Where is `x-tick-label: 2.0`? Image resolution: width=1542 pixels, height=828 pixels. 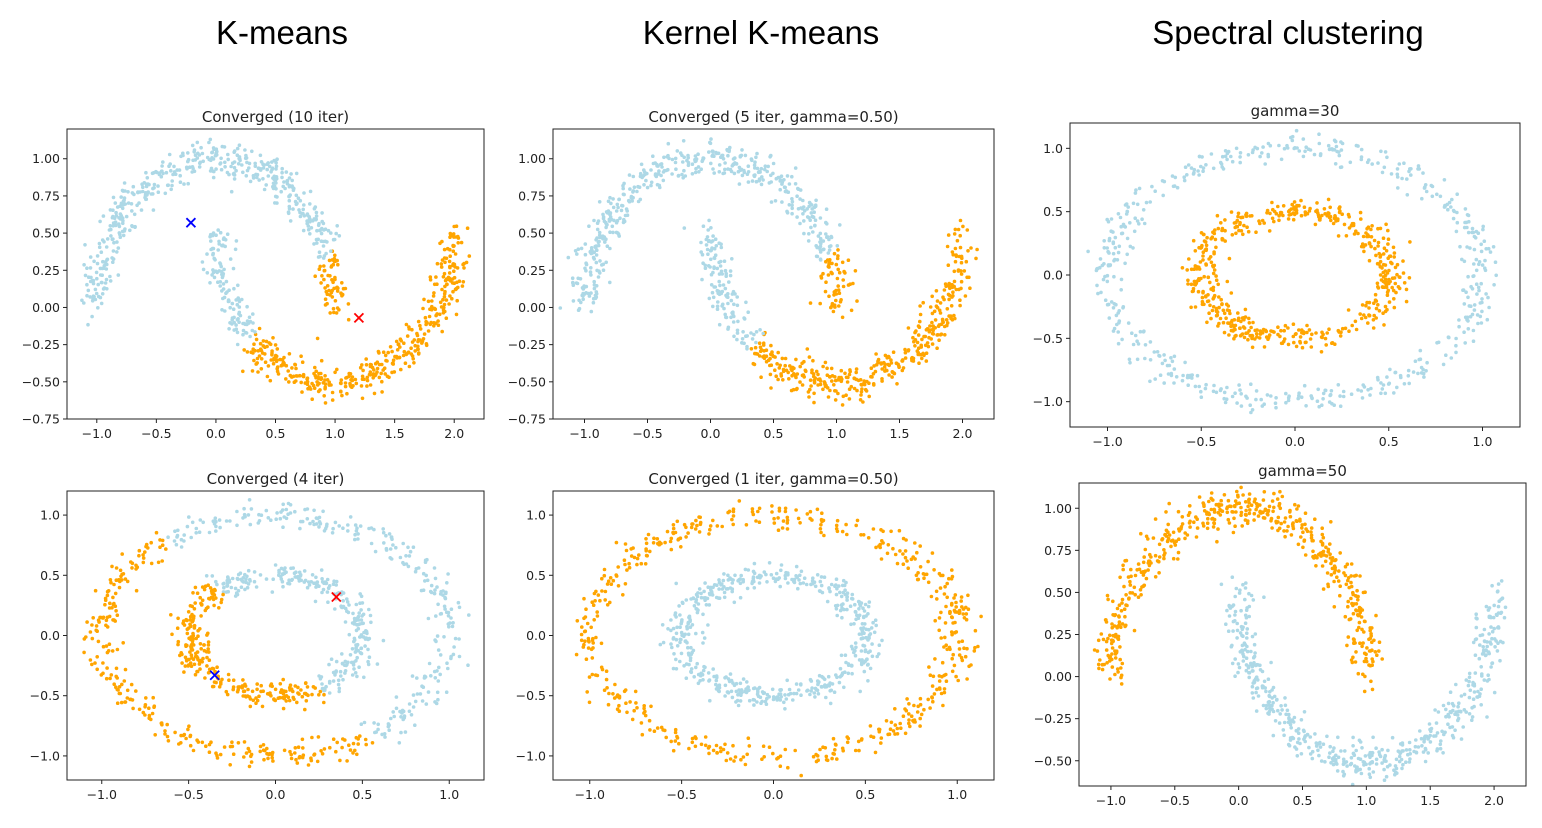
x-tick-label: 2.0 is located at coordinates (454, 433).